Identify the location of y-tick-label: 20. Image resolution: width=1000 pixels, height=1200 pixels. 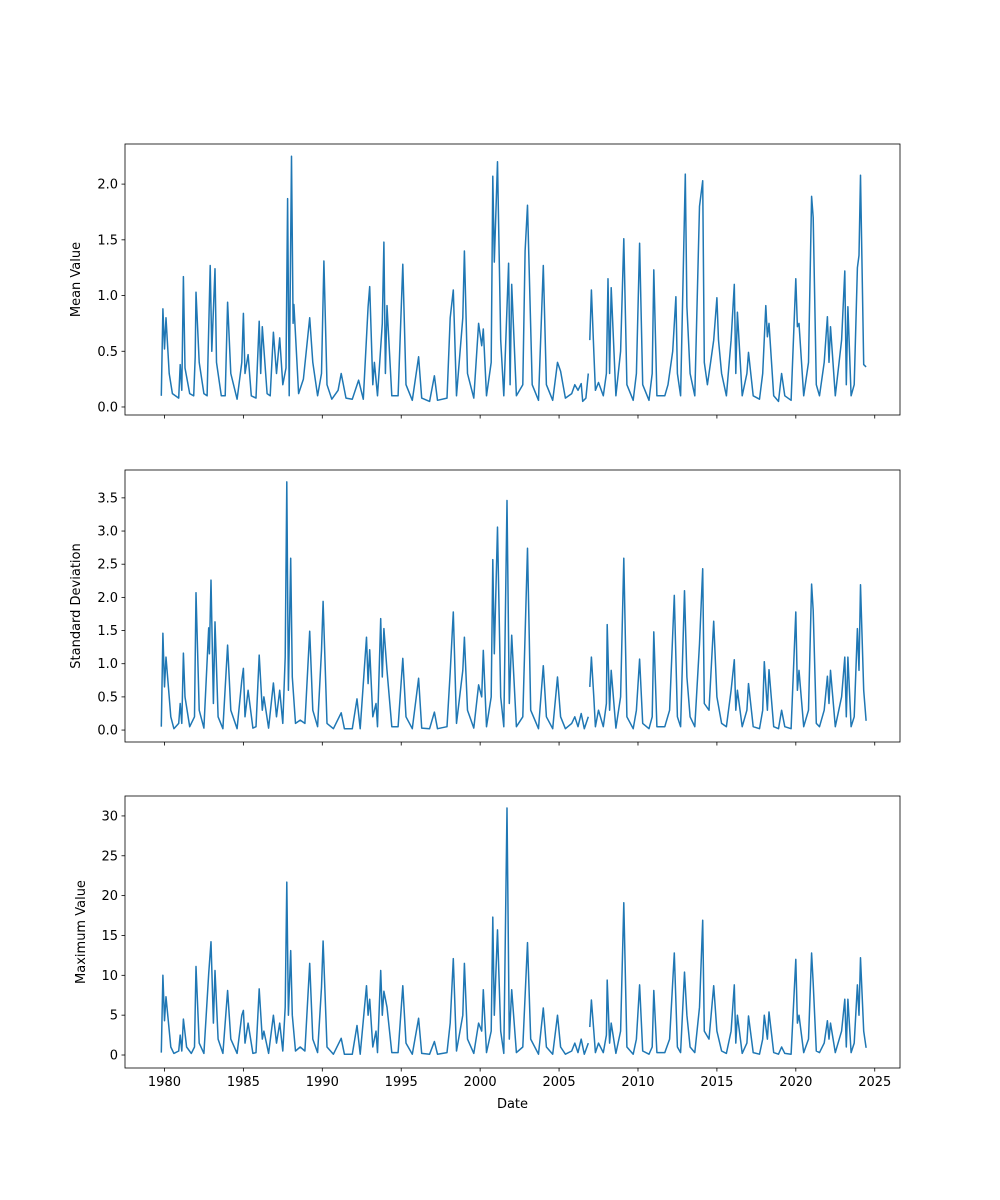
(109, 896).